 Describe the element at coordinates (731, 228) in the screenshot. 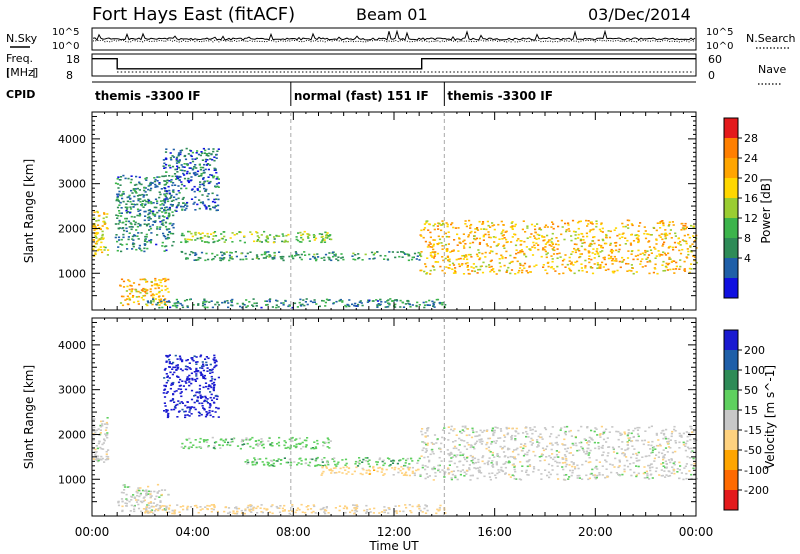

I see `power-colorbar-swatch` at that location.